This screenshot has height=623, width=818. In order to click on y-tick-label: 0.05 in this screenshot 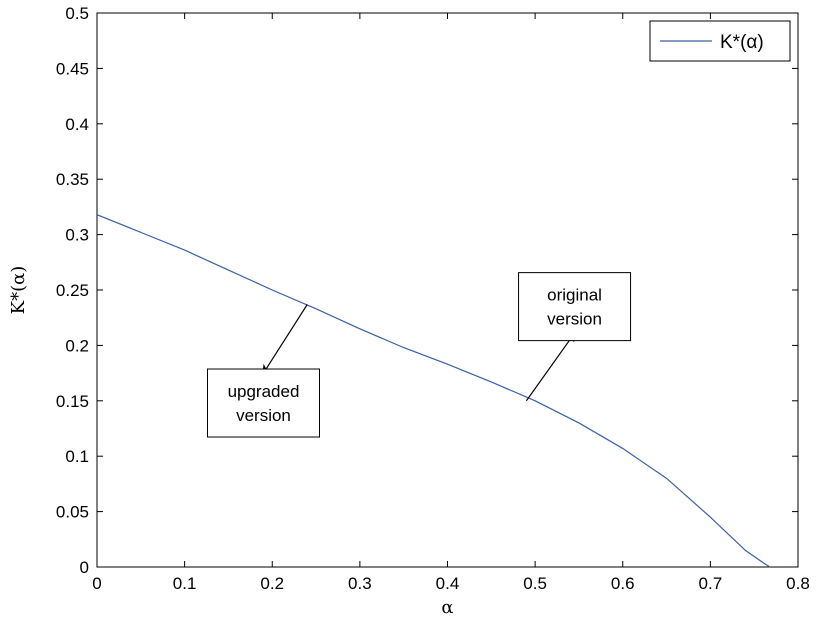, I will do `click(72, 512)`.